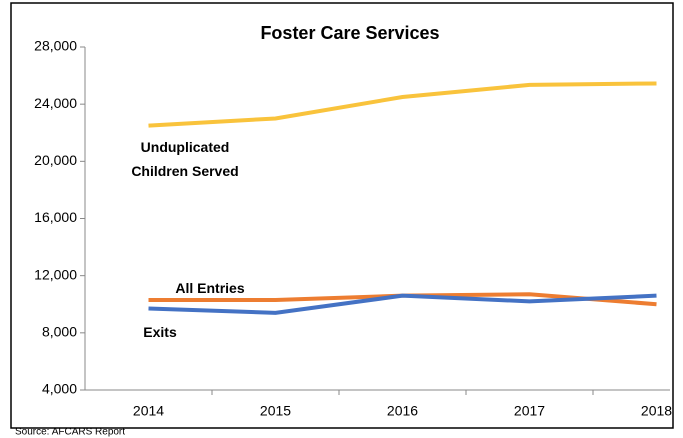 The height and width of the screenshot is (438, 683). I want to click on y-tick-label: 20,000, so click(55, 160).